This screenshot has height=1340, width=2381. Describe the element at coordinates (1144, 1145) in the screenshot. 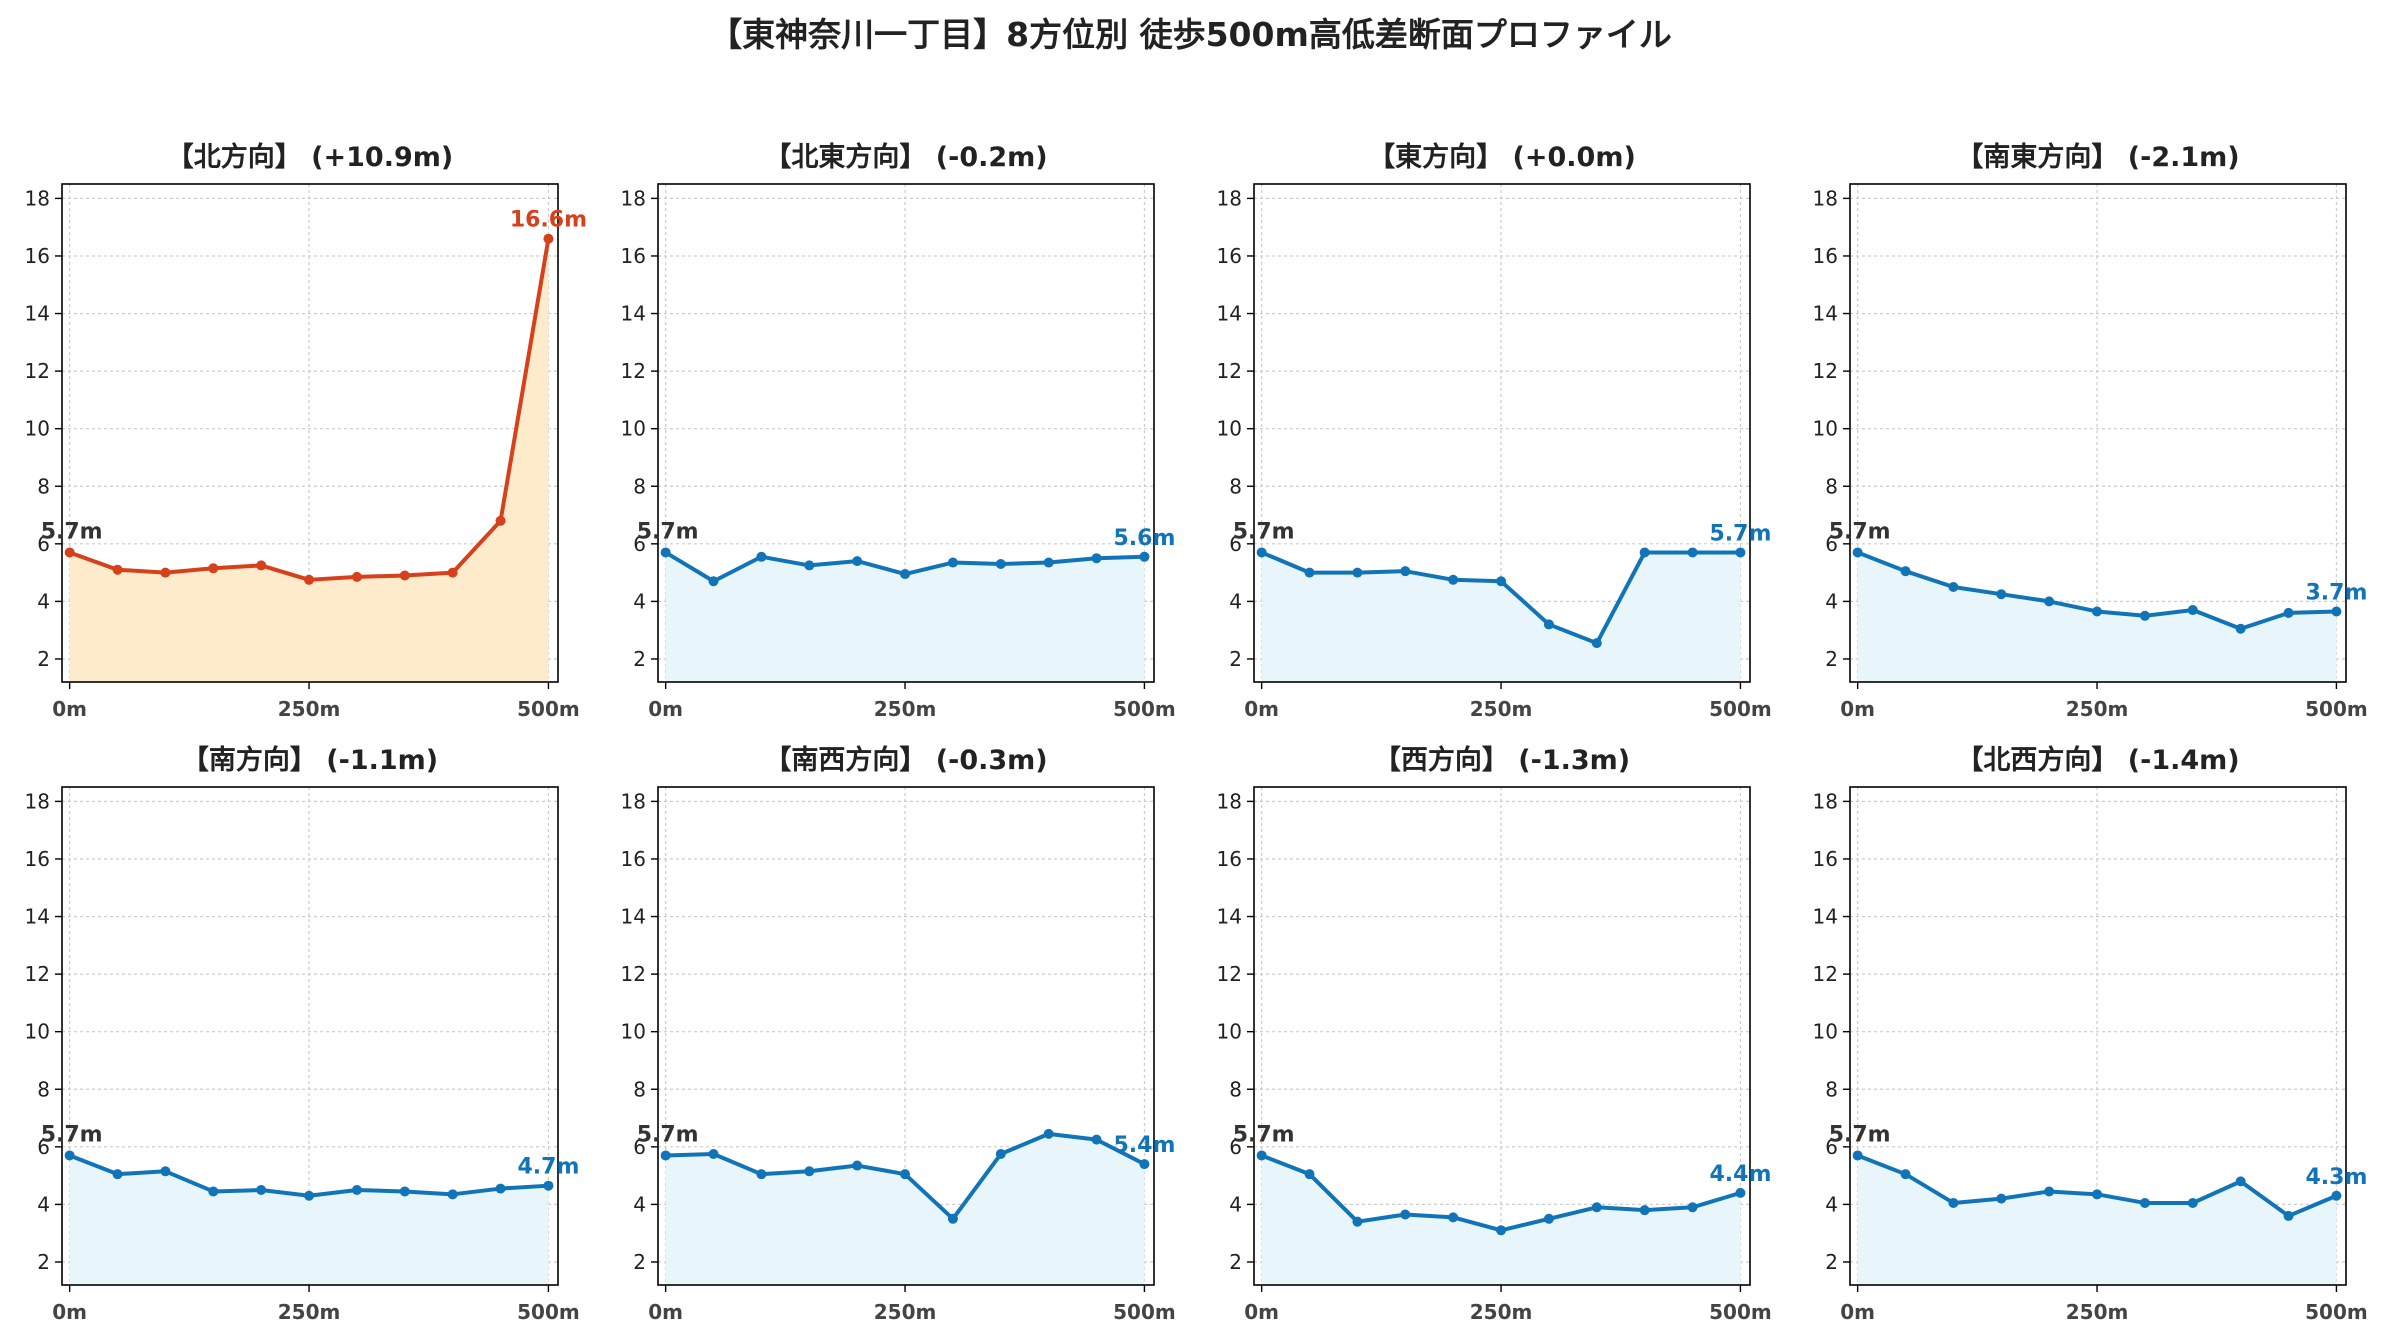

I see `end-value-label: 5.4m` at that location.